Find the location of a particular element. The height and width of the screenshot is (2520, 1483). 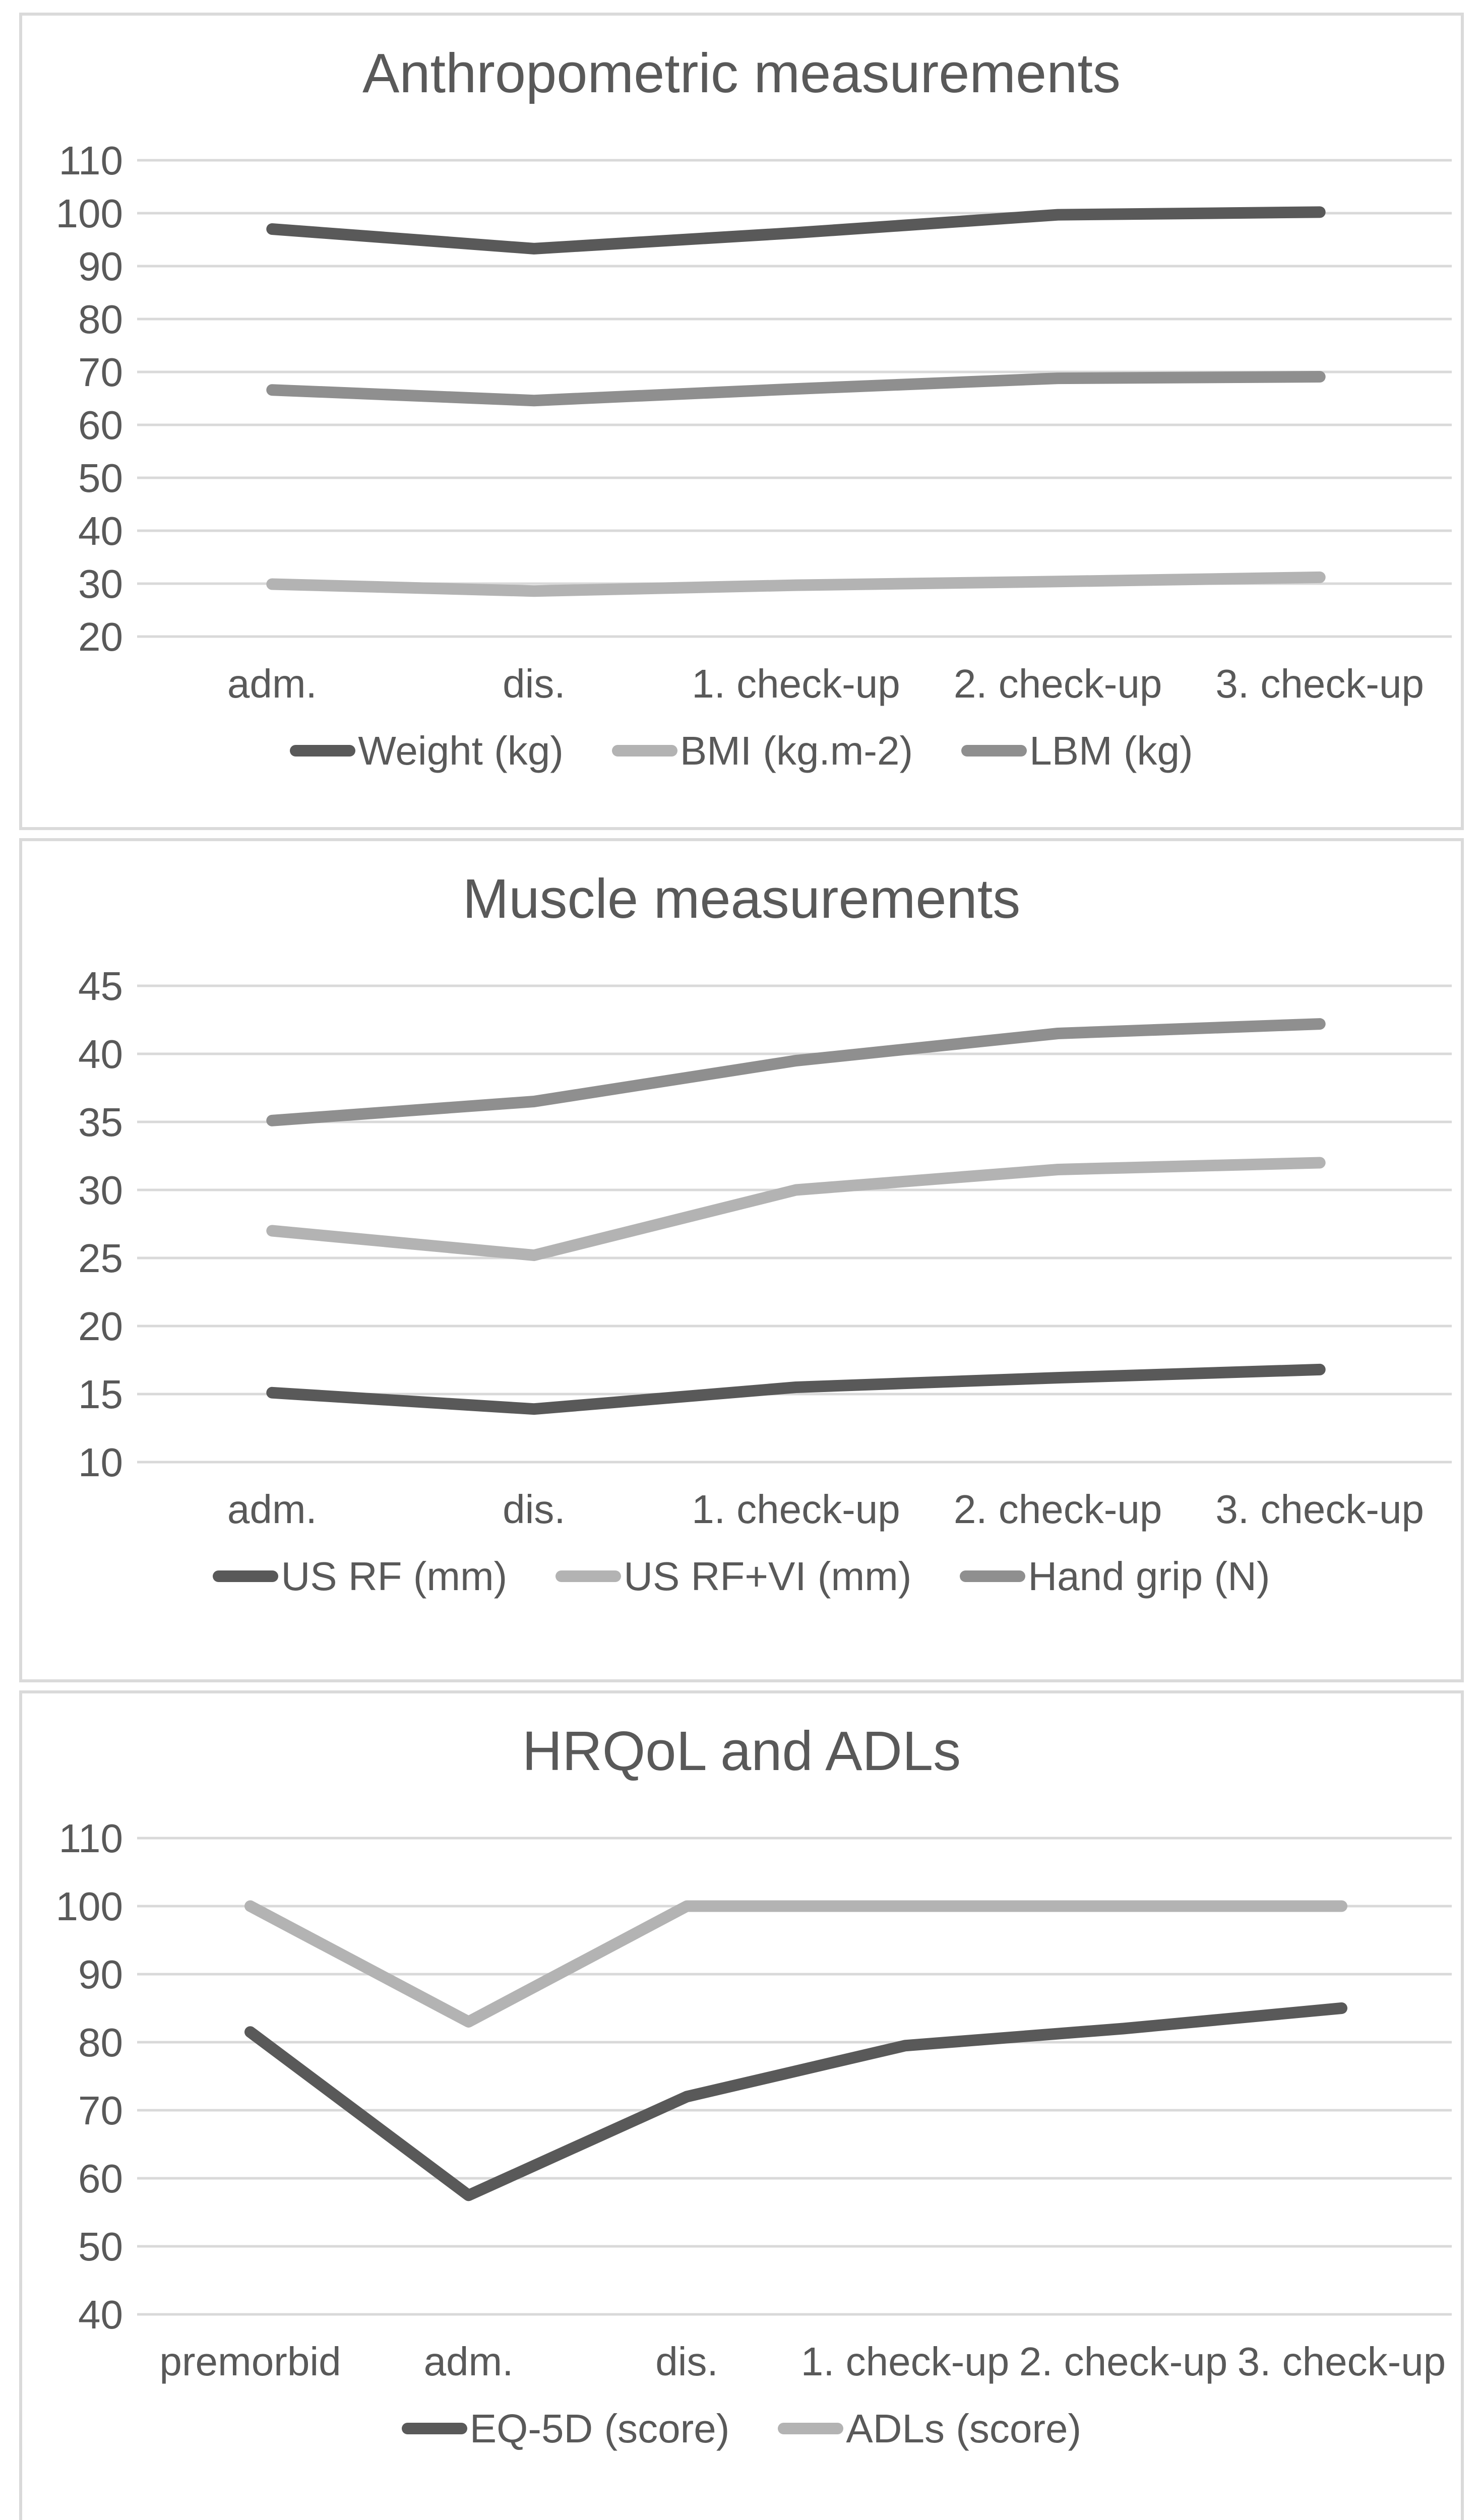

series-line-hand-grip-n is located at coordinates (796, 1072).